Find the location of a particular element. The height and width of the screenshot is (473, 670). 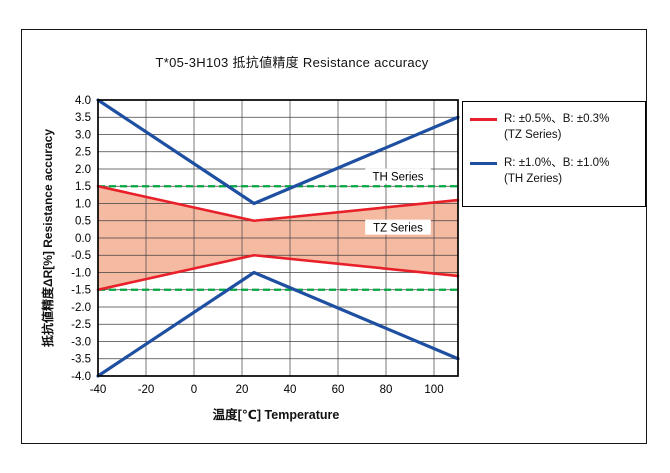

svg-text: 0.5 is located at coordinates (83, 222).